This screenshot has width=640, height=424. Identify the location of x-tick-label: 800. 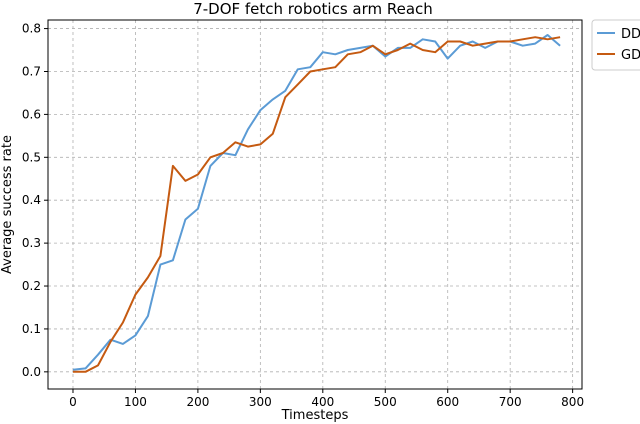
(572, 402).